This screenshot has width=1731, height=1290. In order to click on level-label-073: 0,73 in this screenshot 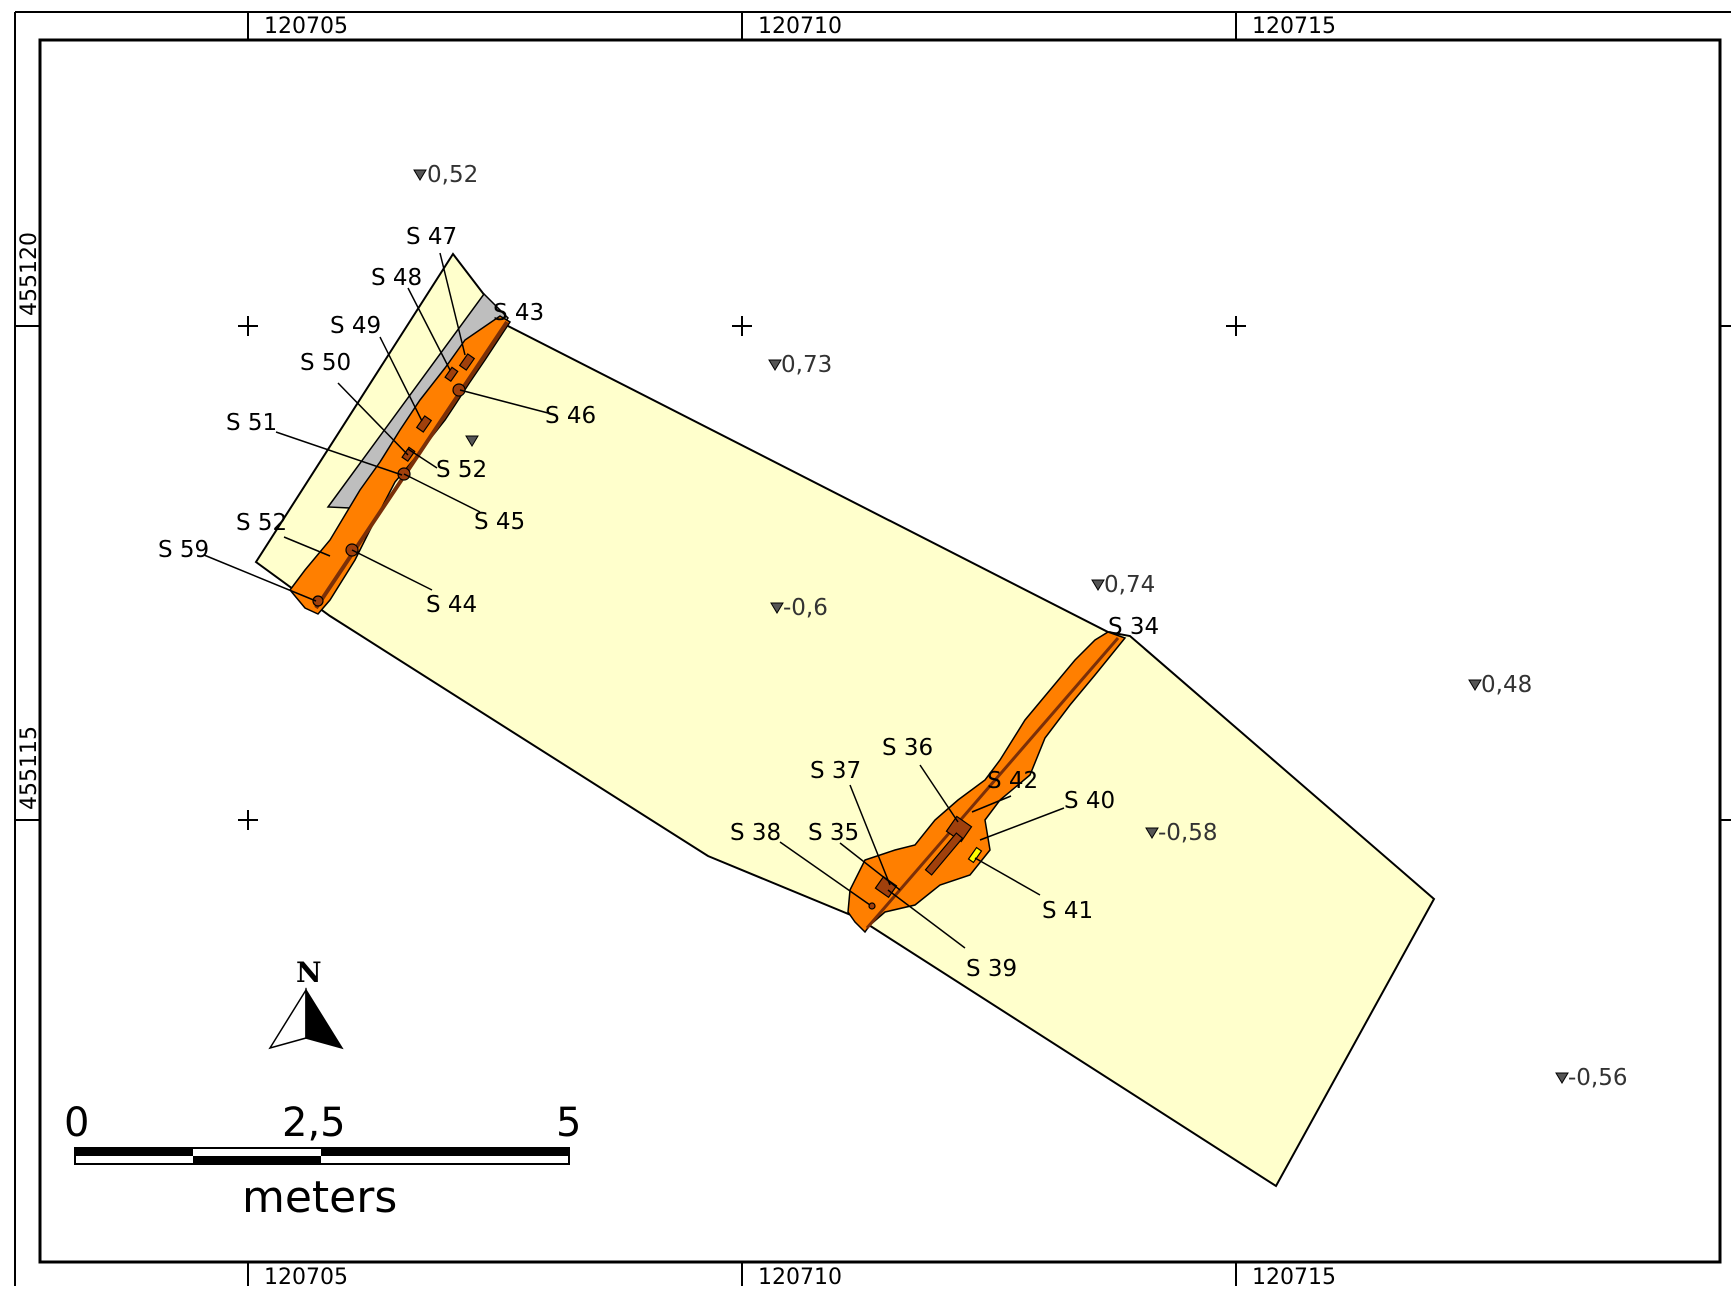, I will do `click(806, 365)`.